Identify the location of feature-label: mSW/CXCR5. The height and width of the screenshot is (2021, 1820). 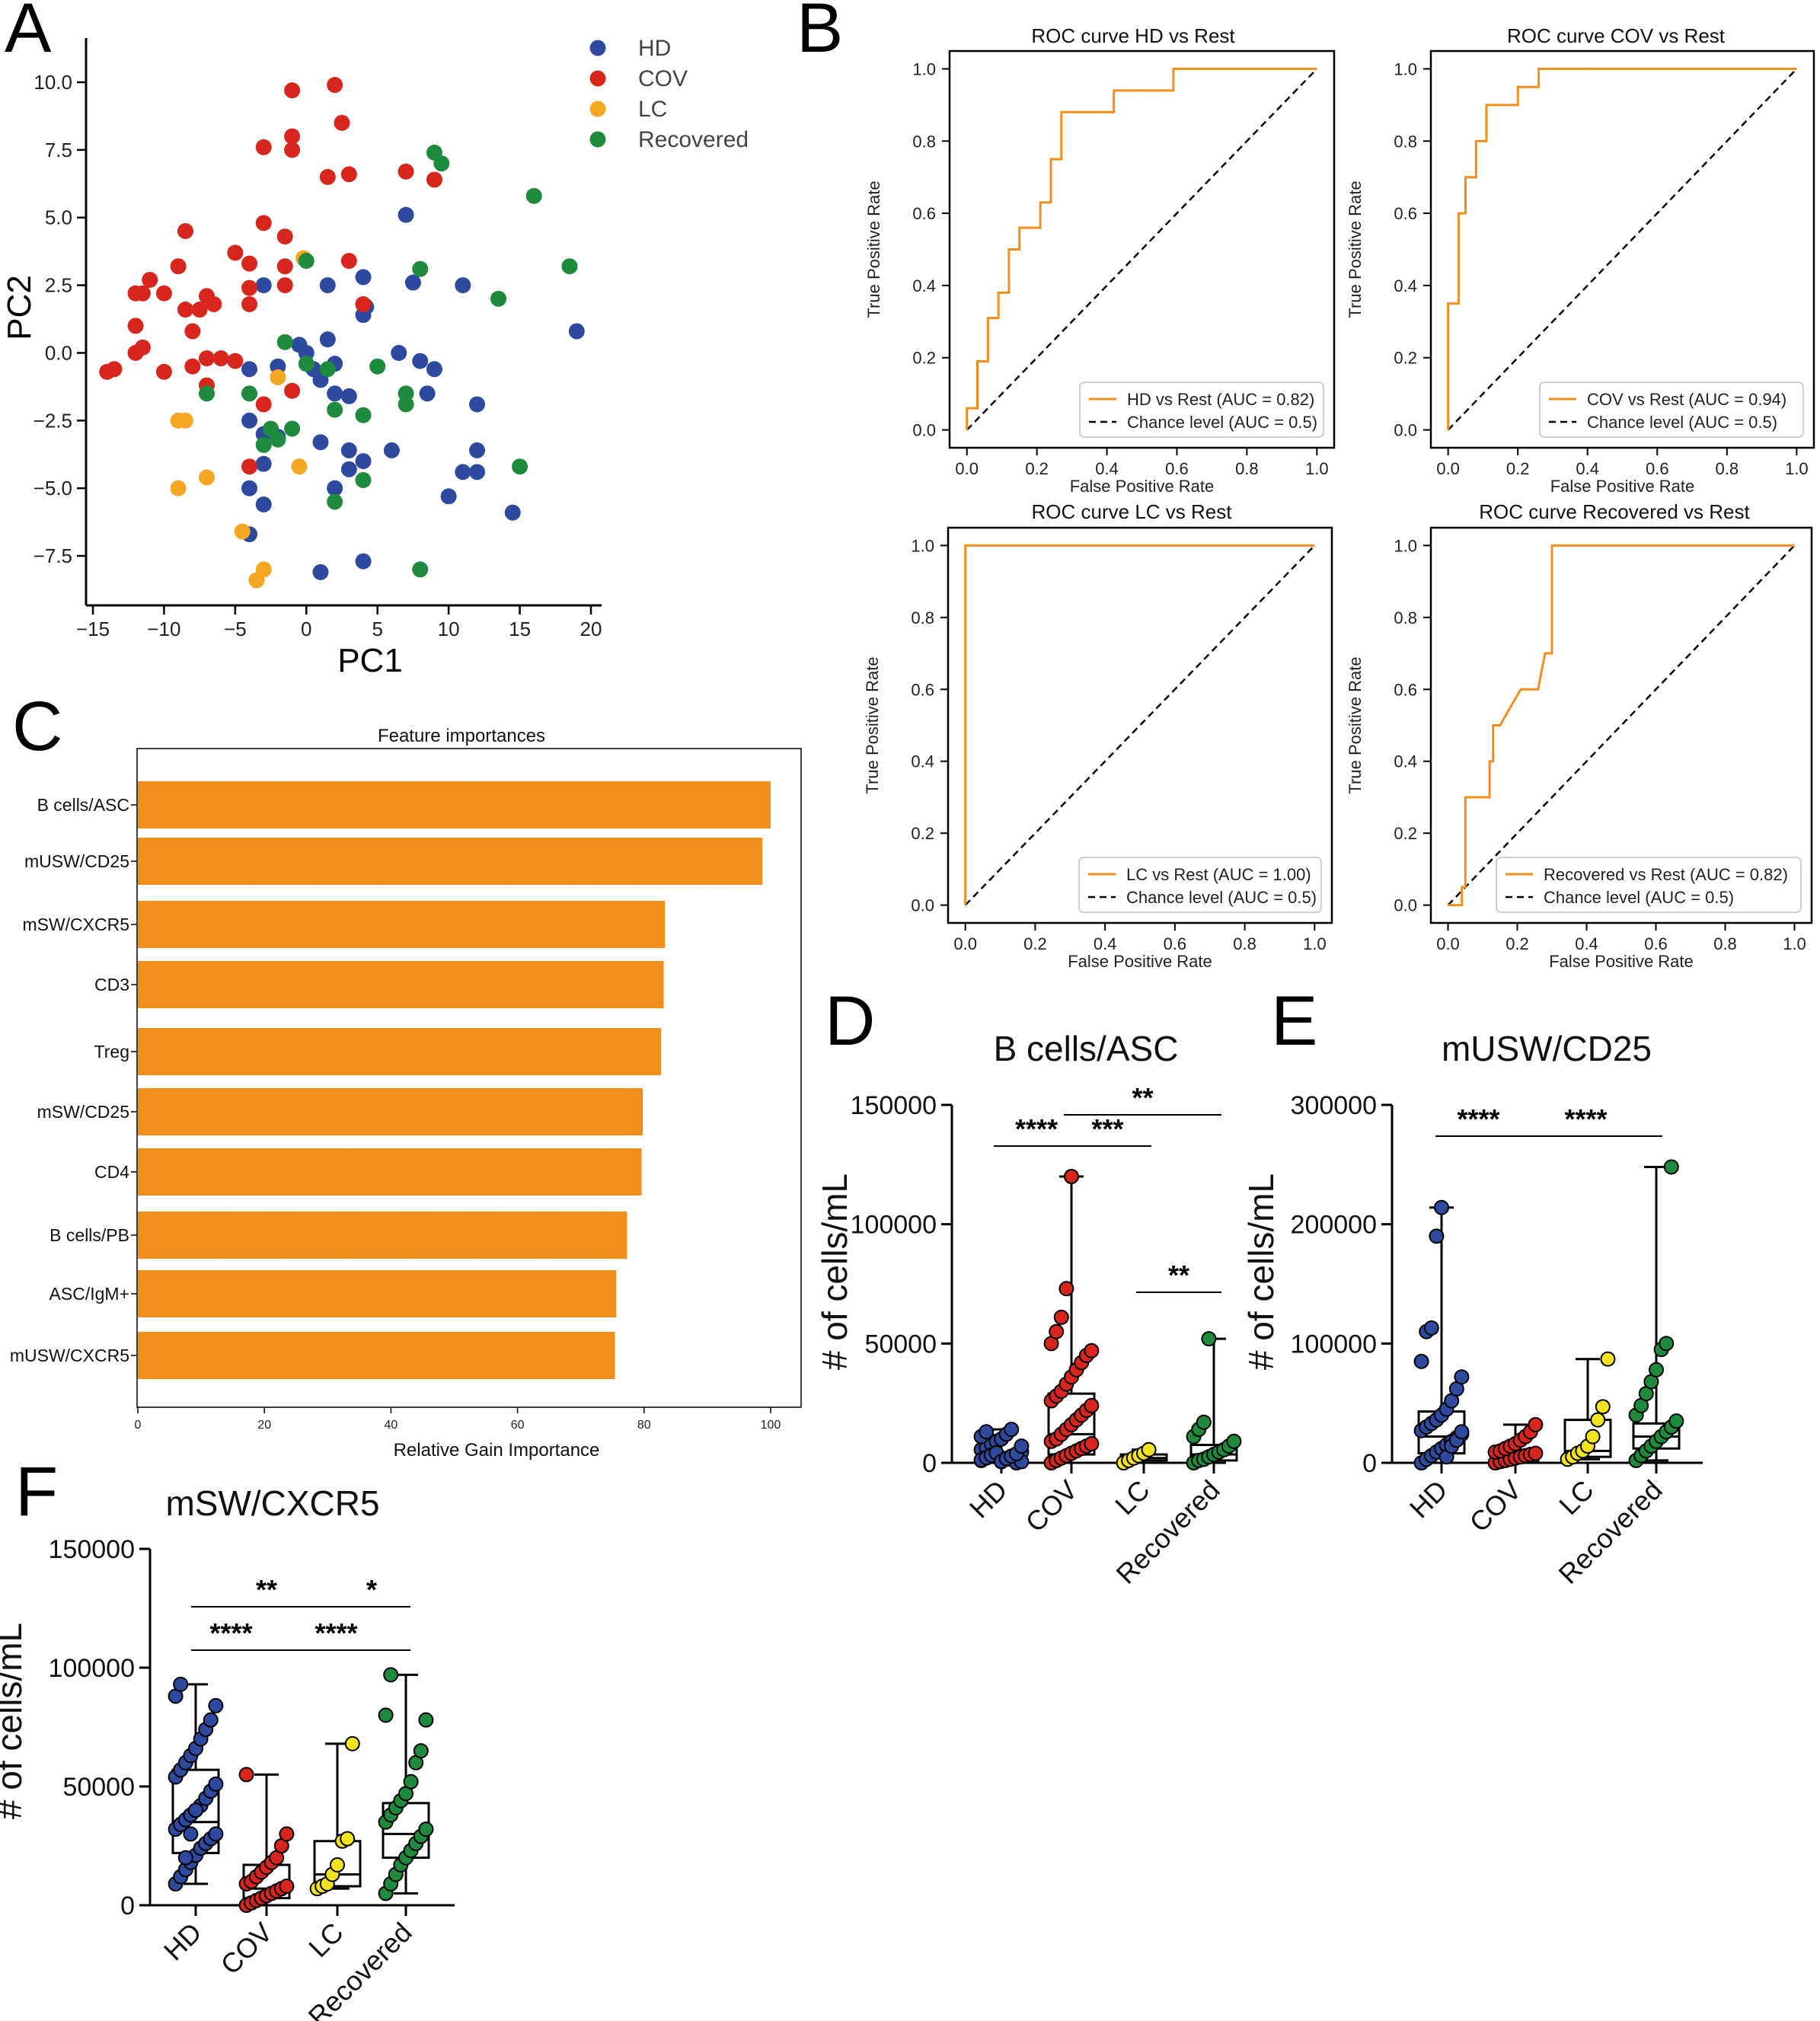
(75, 924).